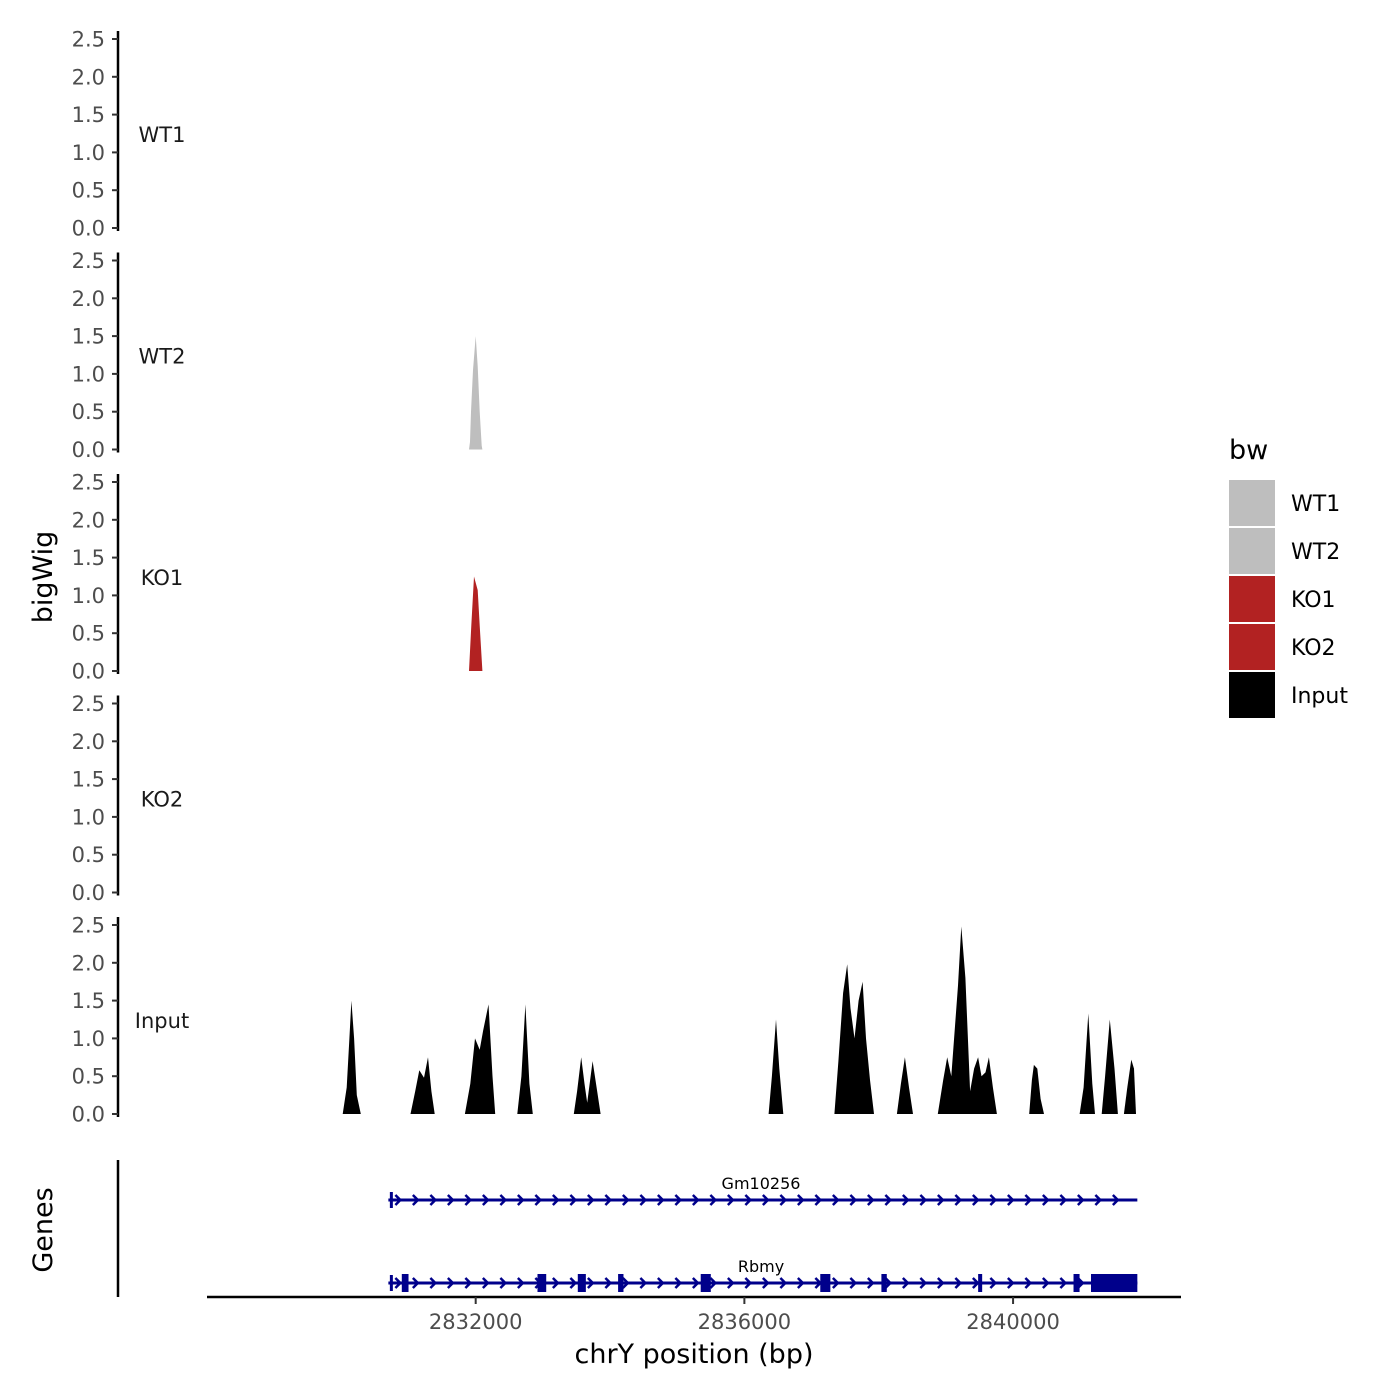 This screenshot has height=1400, width=1400. What do you see at coordinates (1013, 1322) in the screenshot?
I see `x-tick-label: 2840000` at bounding box center [1013, 1322].